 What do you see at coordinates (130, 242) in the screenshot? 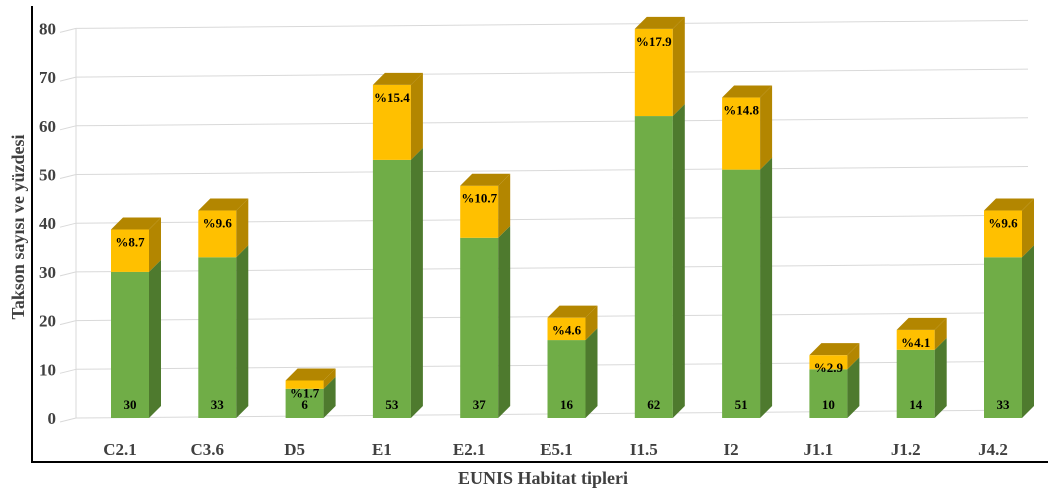
I see `percent-label: %8.7` at bounding box center [130, 242].